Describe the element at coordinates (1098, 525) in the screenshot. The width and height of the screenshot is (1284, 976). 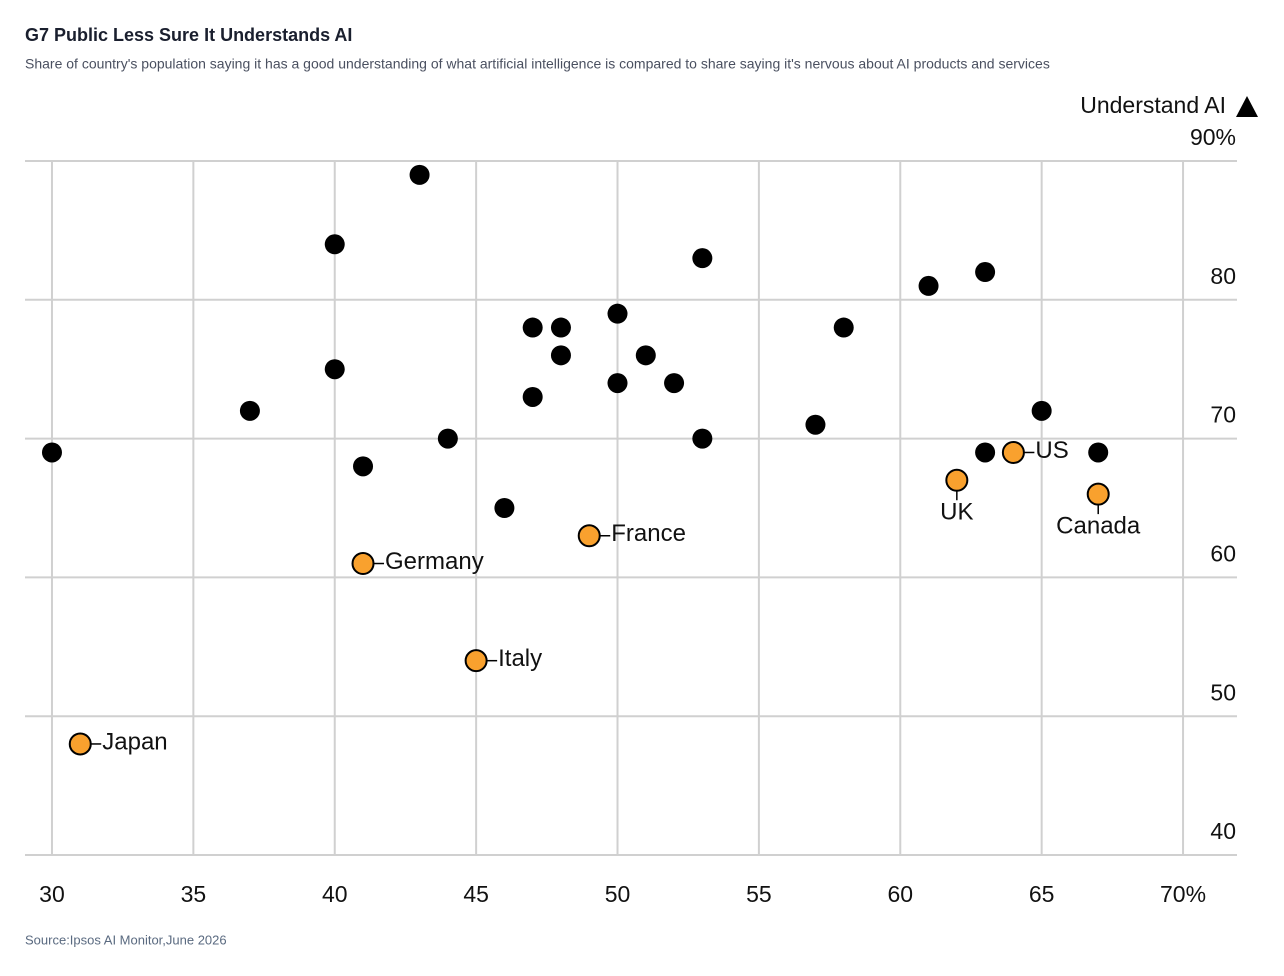
I see `point-label: Canada` at that location.